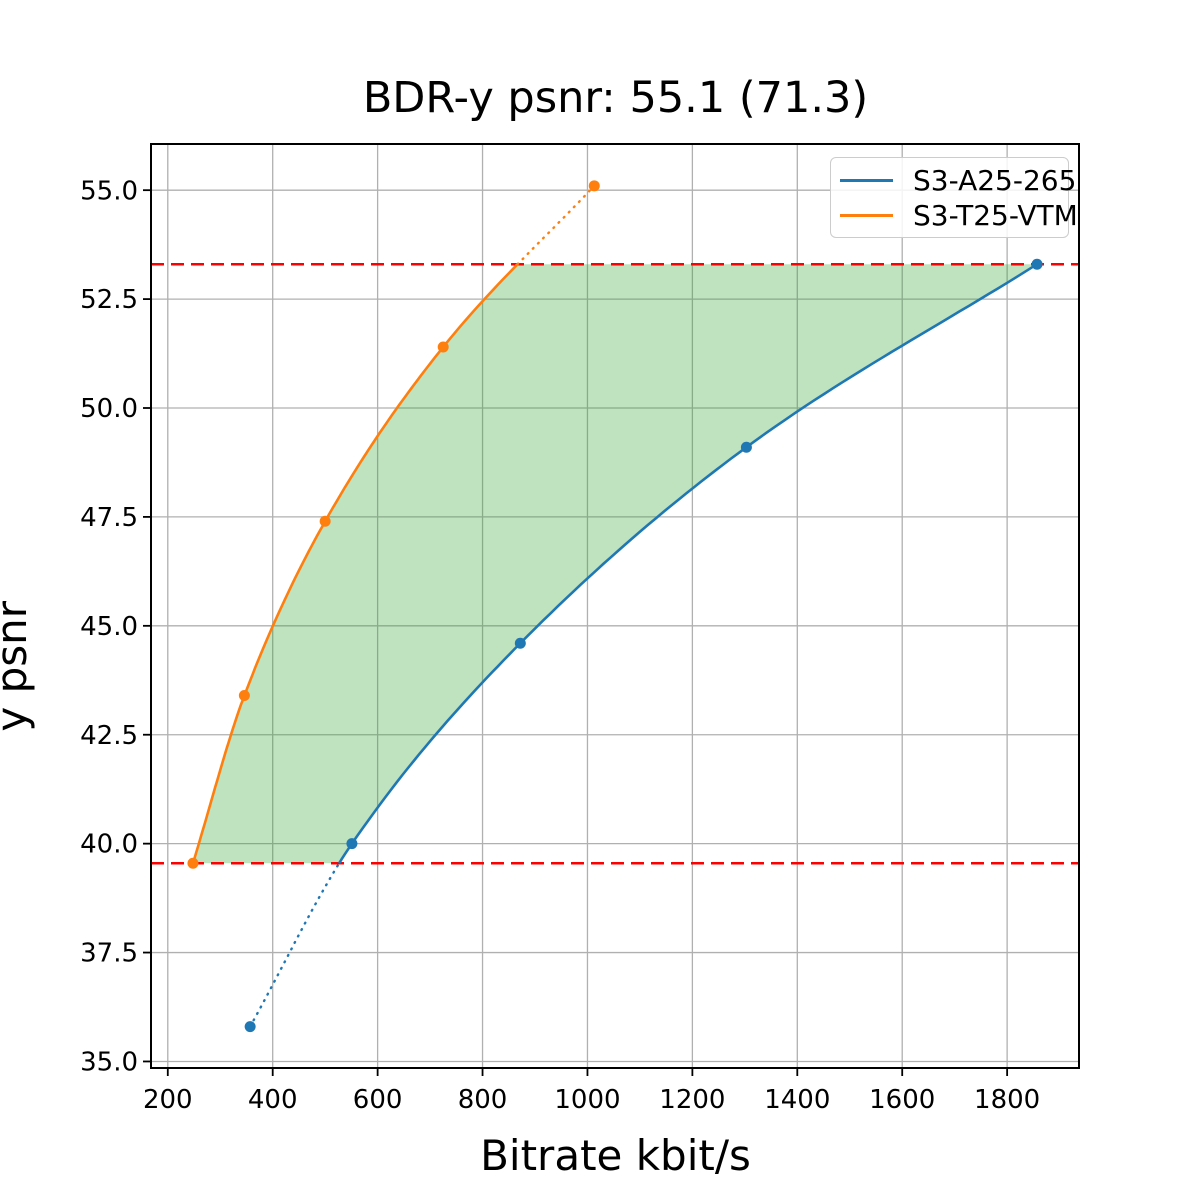  Describe the element at coordinates (587, 1100) in the screenshot. I see `x-tick-label: 1000` at that location.